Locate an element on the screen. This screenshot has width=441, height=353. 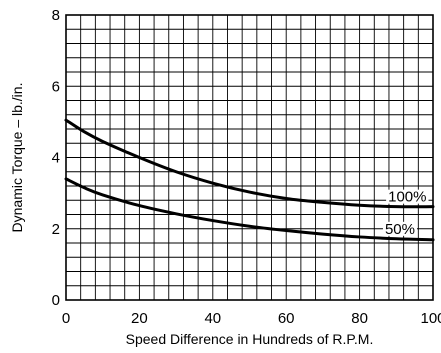
x-tick-label-20: 20 is located at coordinates (139, 318).